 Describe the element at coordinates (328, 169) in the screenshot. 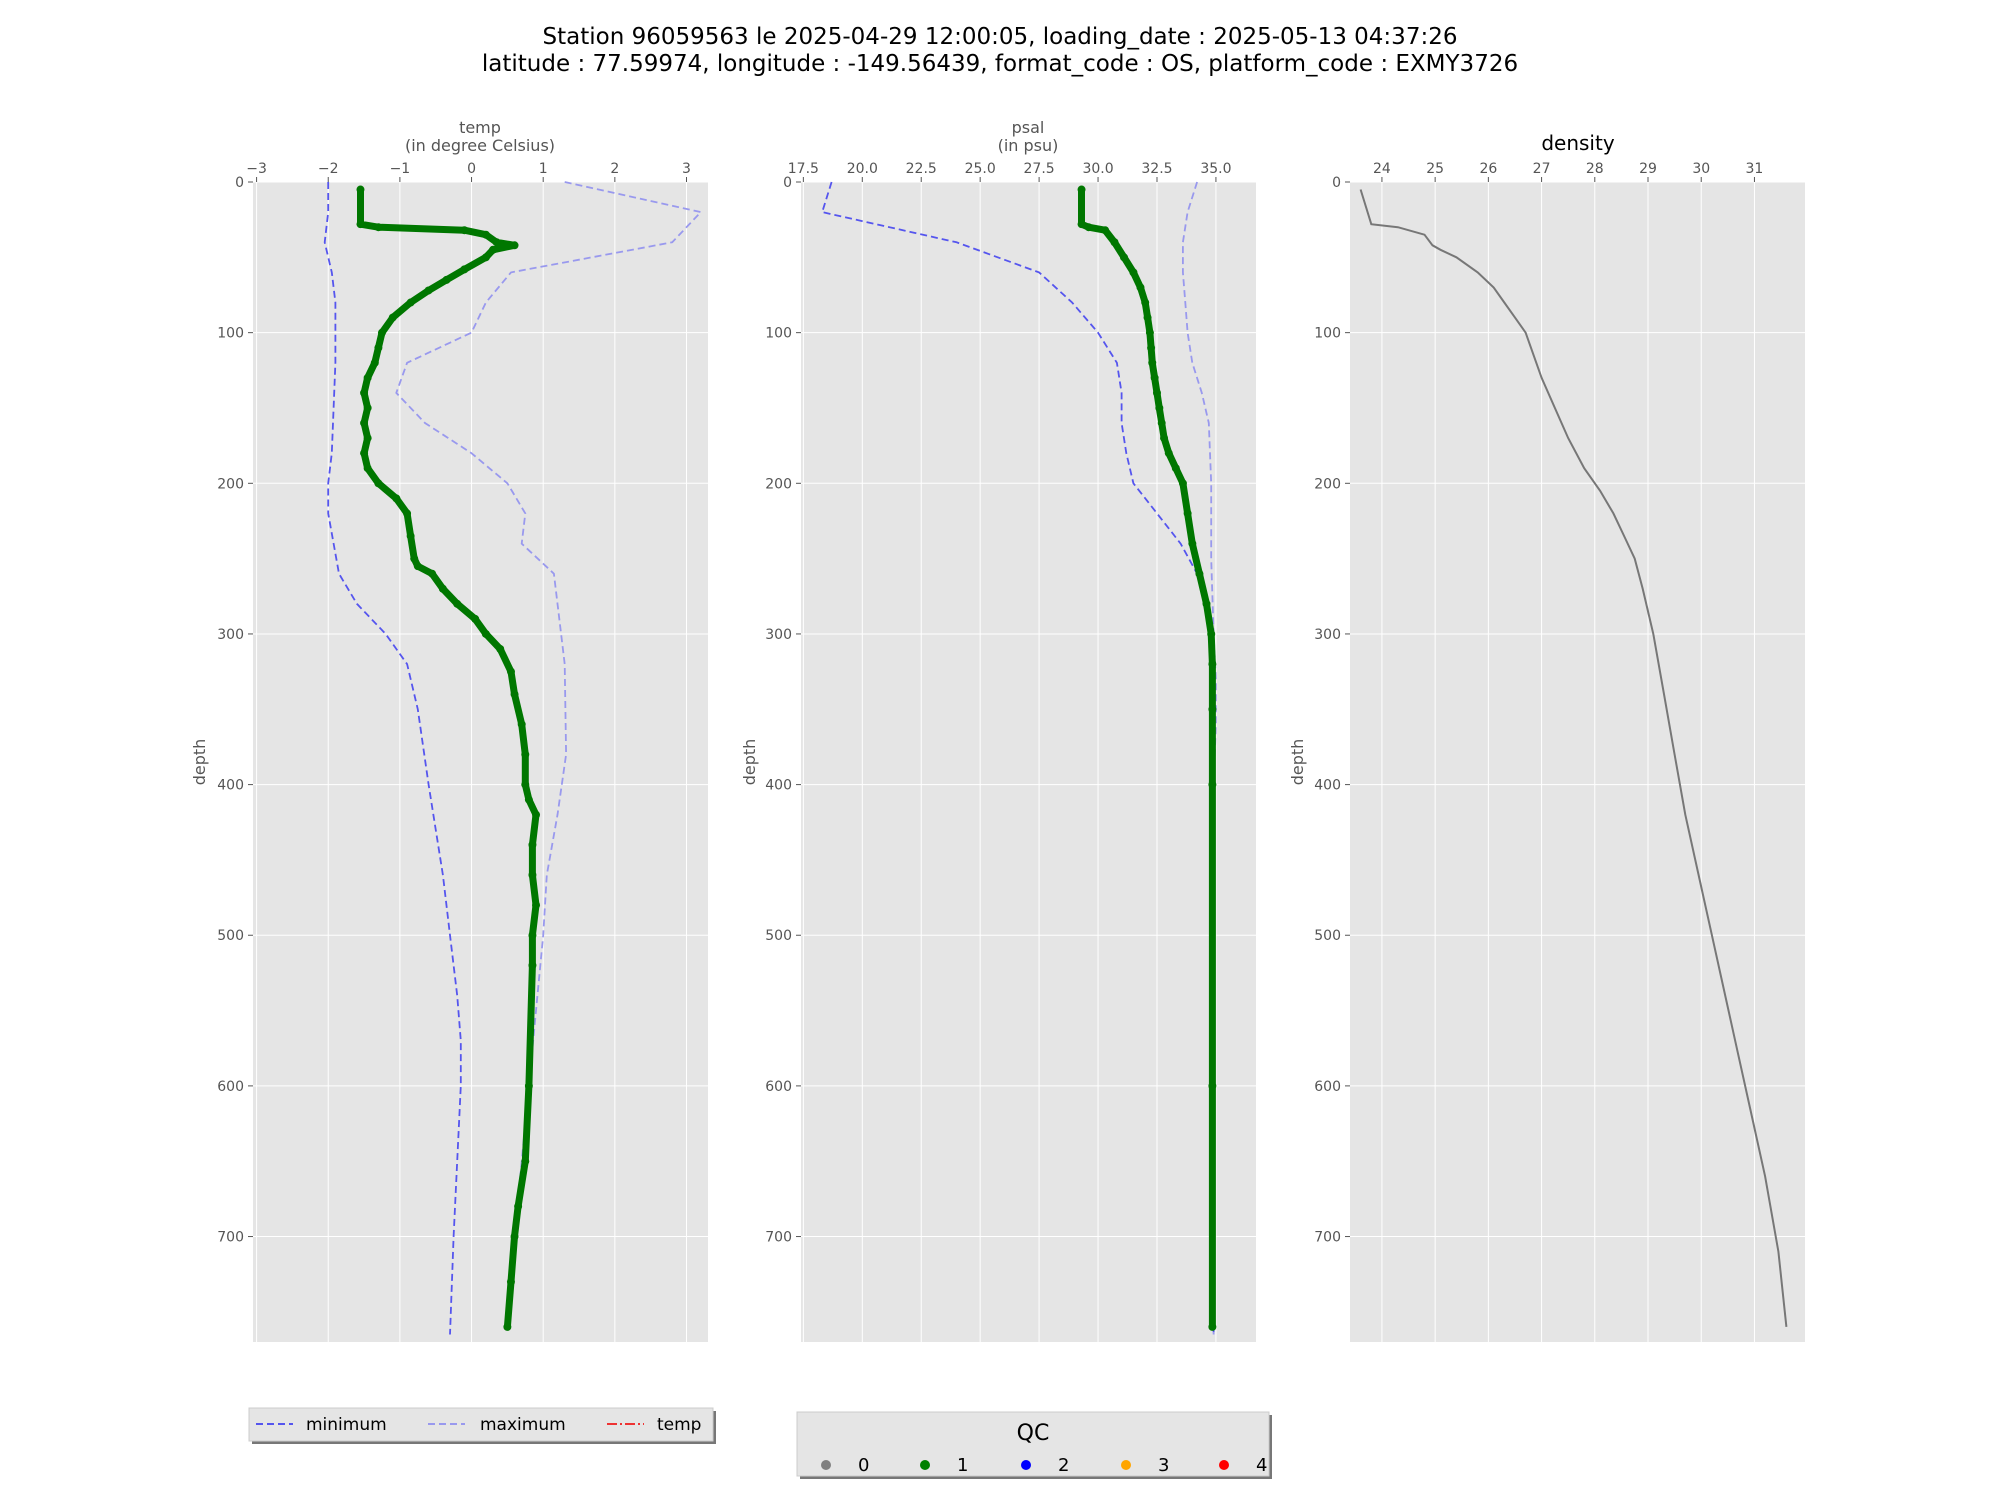

I see `temp-x-tick-label: −2` at that location.